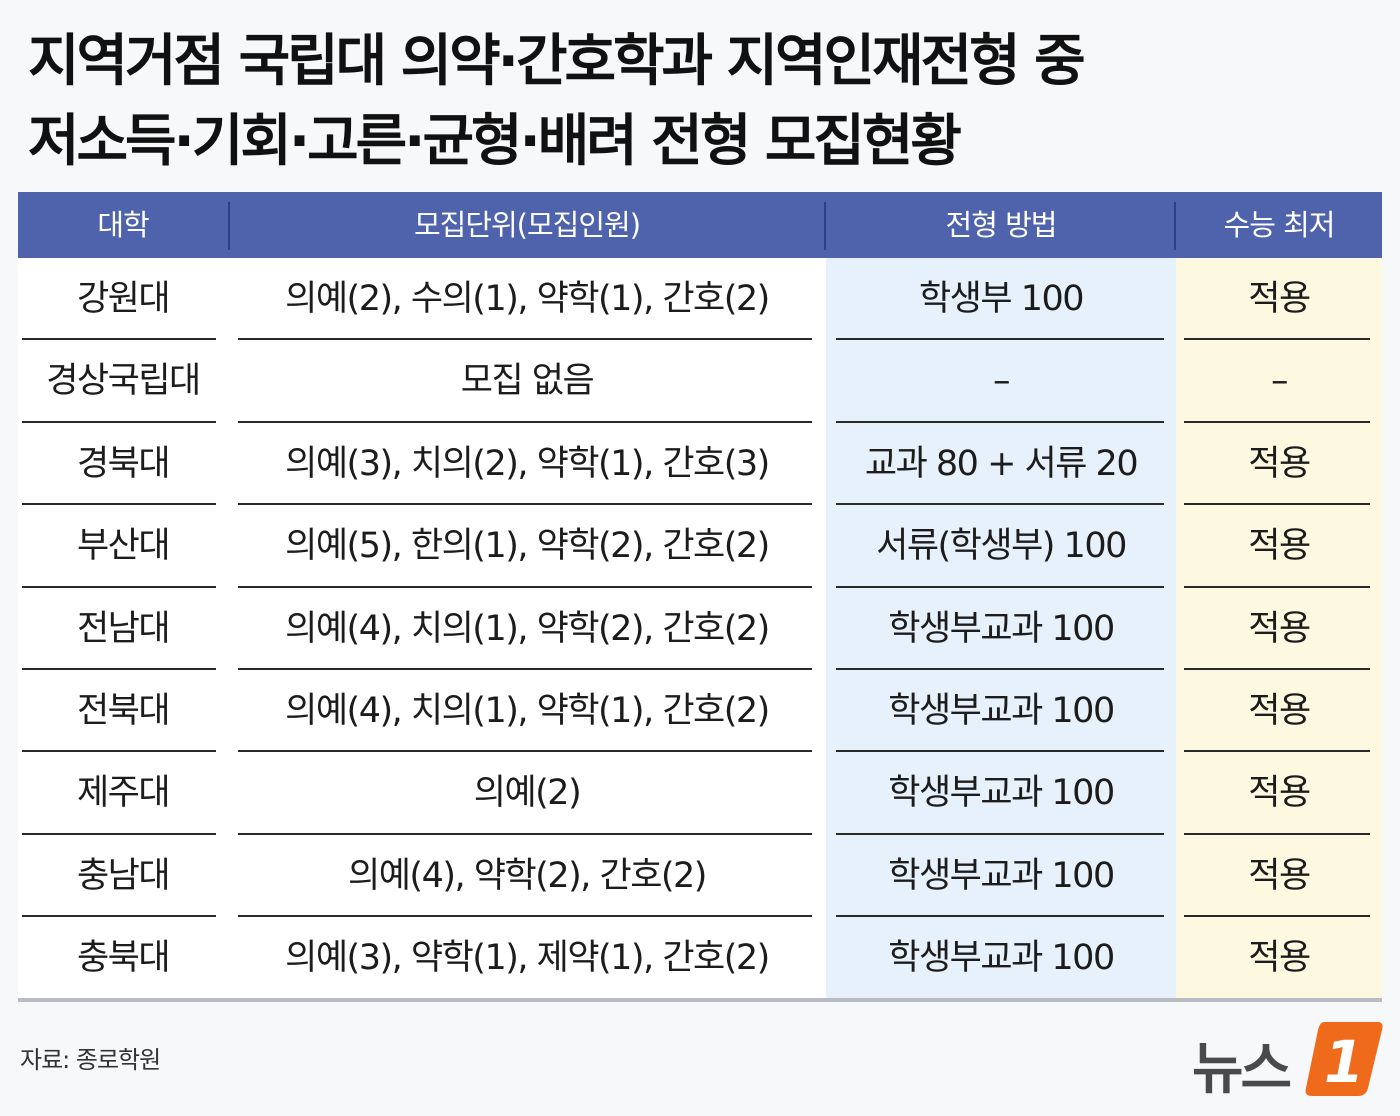 Image resolution: width=1400 pixels, height=1116 pixels. What do you see at coordinates (123, 546) in the screenshot?
I see `cell-univ: 부산대` at bounding box center [123, 546].